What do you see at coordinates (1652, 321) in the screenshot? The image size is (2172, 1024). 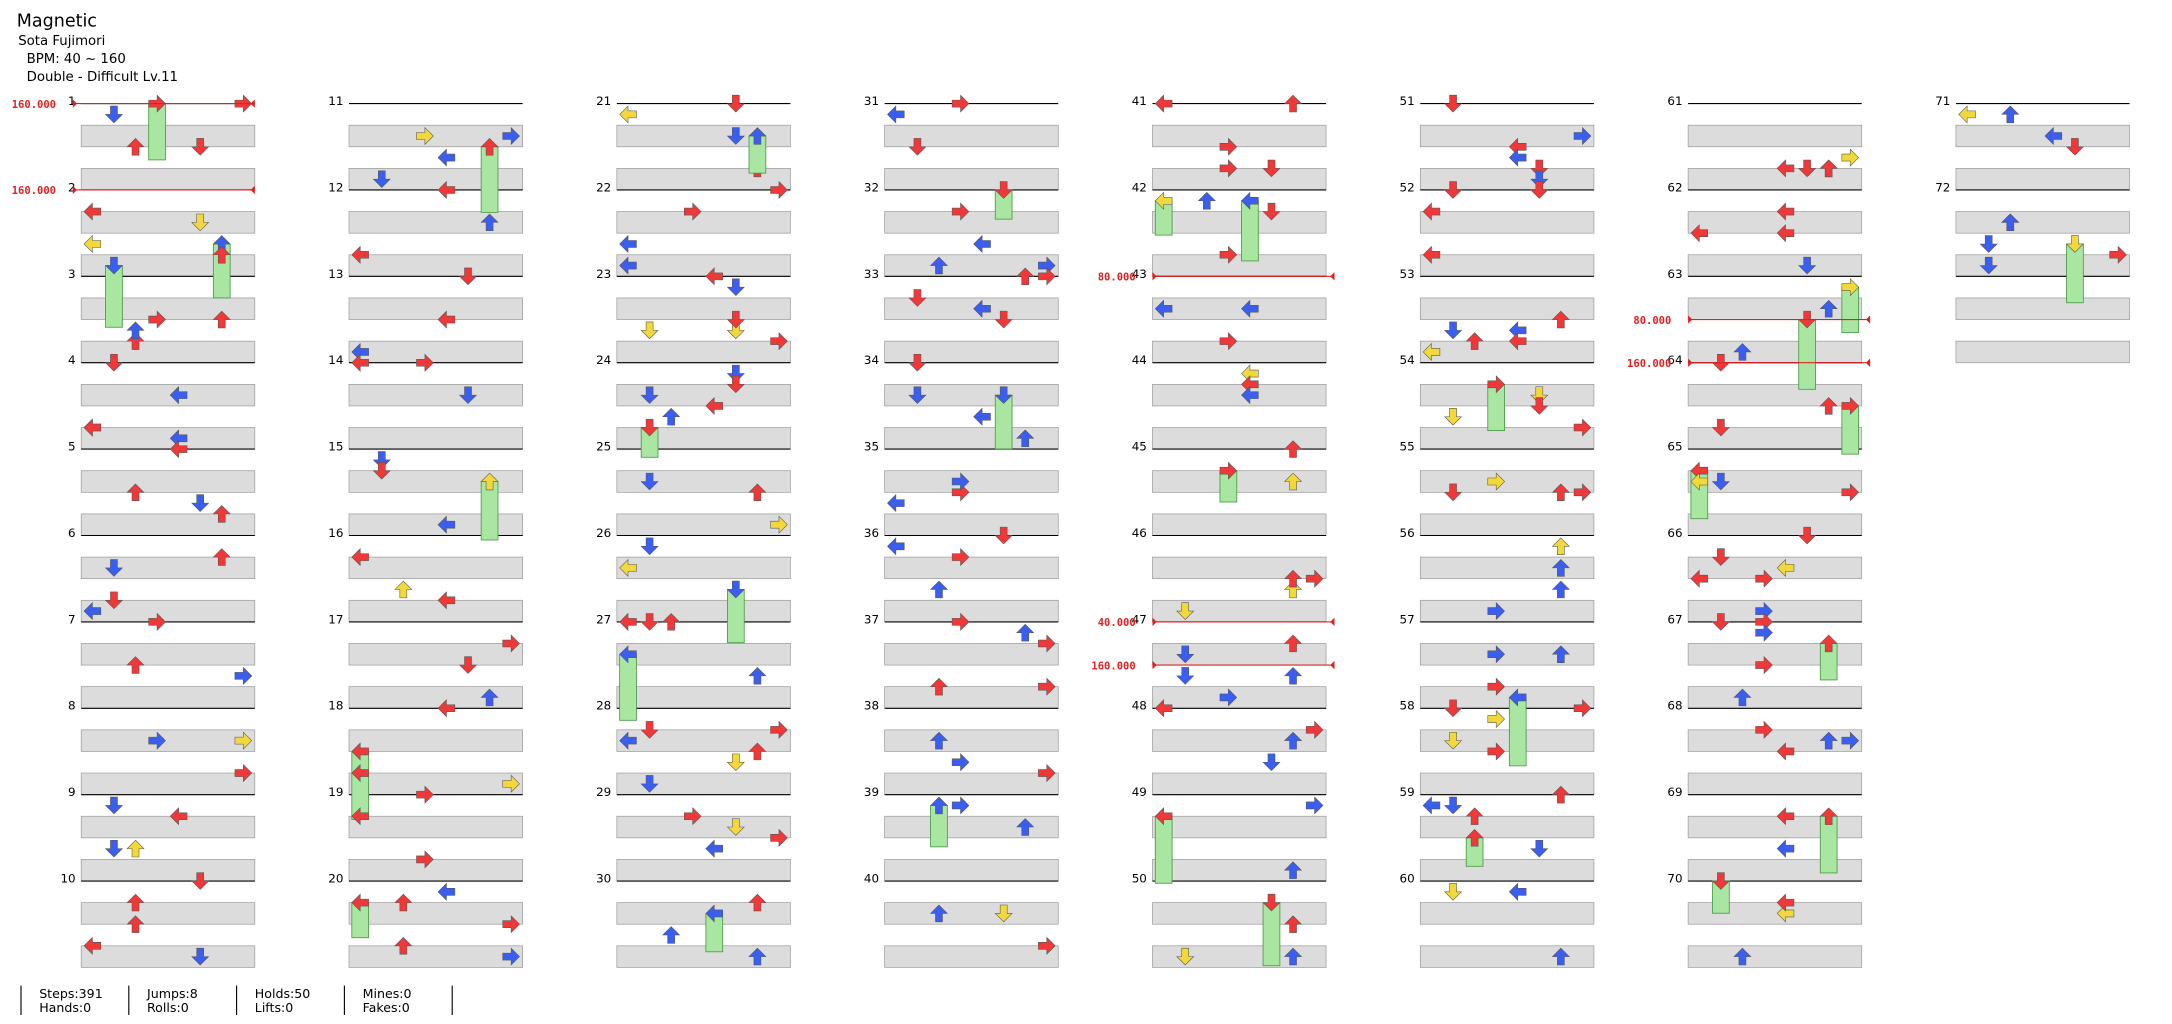 I see `bpm-label: 80.000` at bounding box center [1652, 321].